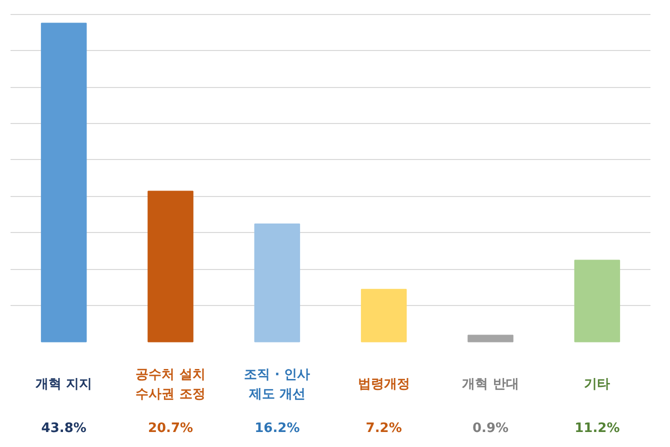 The height and width of the screenshot is (447, 670). Describe the element at coordinates (597, 384) in the screenshot. I see `x-tick-label: 기타` at that location.